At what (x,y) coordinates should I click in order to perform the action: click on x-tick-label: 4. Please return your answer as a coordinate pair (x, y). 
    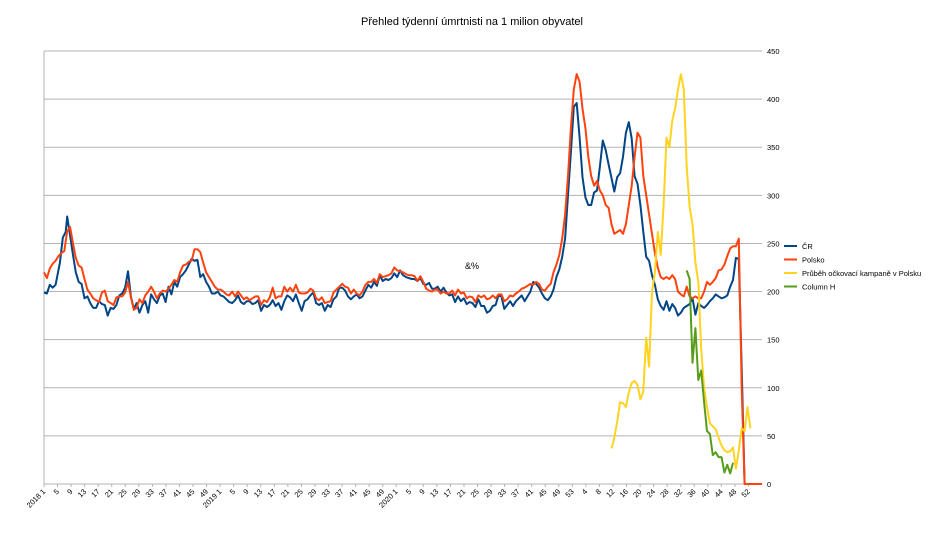
    Looking at the image, I should click on (584, 491).